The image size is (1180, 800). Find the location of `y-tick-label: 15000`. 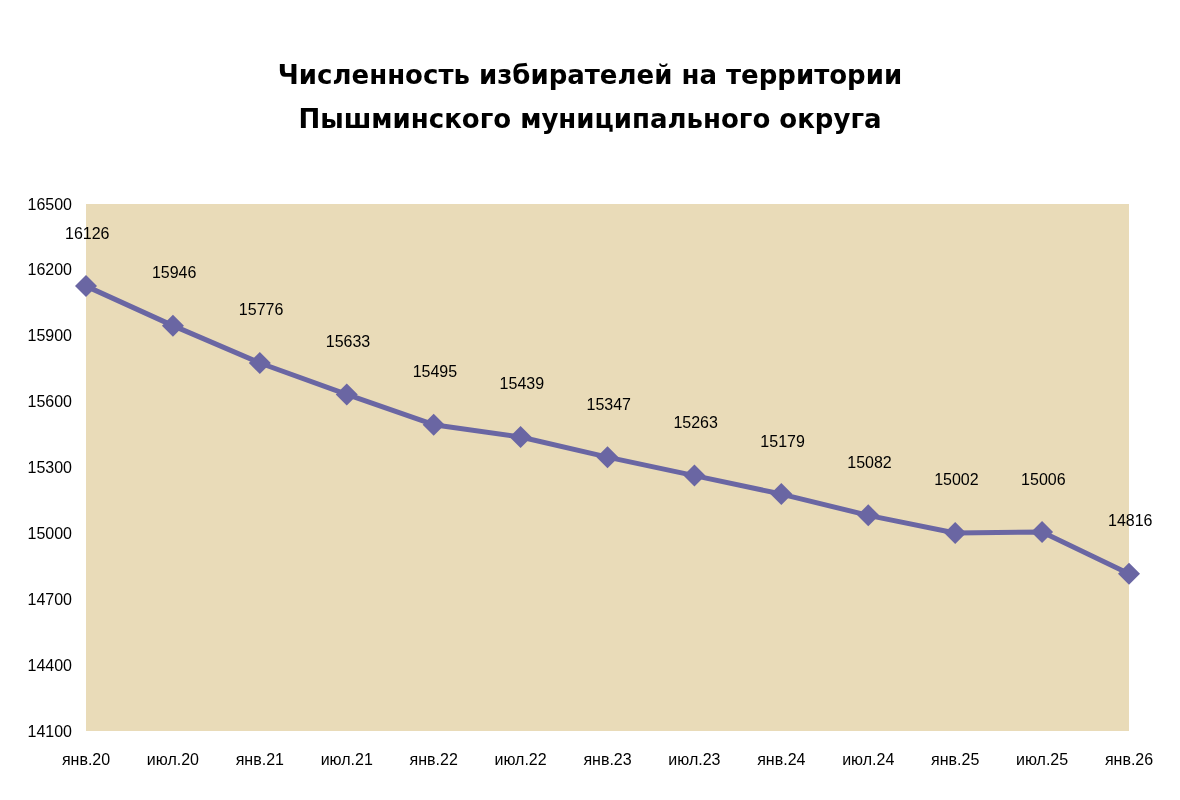

y-tick-label: 15000 is located at coordinates (50, 533).